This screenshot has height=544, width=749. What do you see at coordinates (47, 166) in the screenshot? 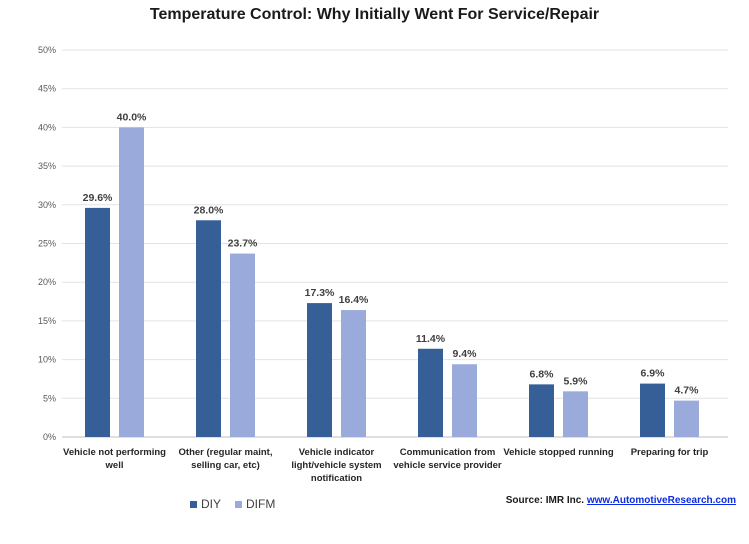
I see `y-tick-label: 35%` at bounding box center [47, 166].